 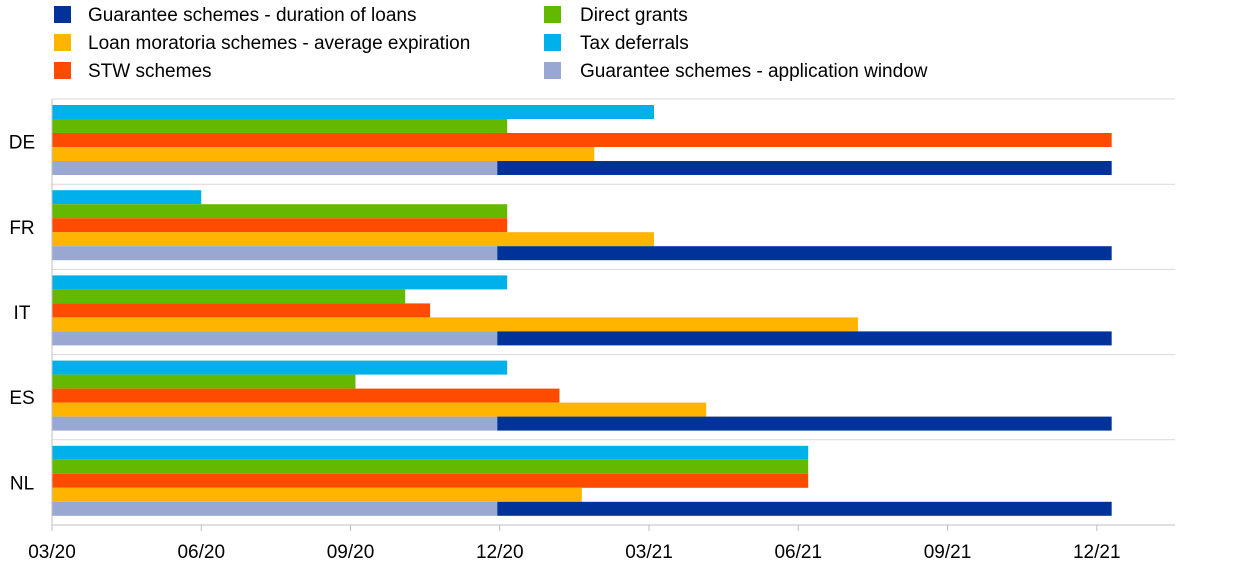 What do you see at coordinates (229, 296) in the screenshot?
I see `bar-it-direct-grants` at bounding box center [229, 296].